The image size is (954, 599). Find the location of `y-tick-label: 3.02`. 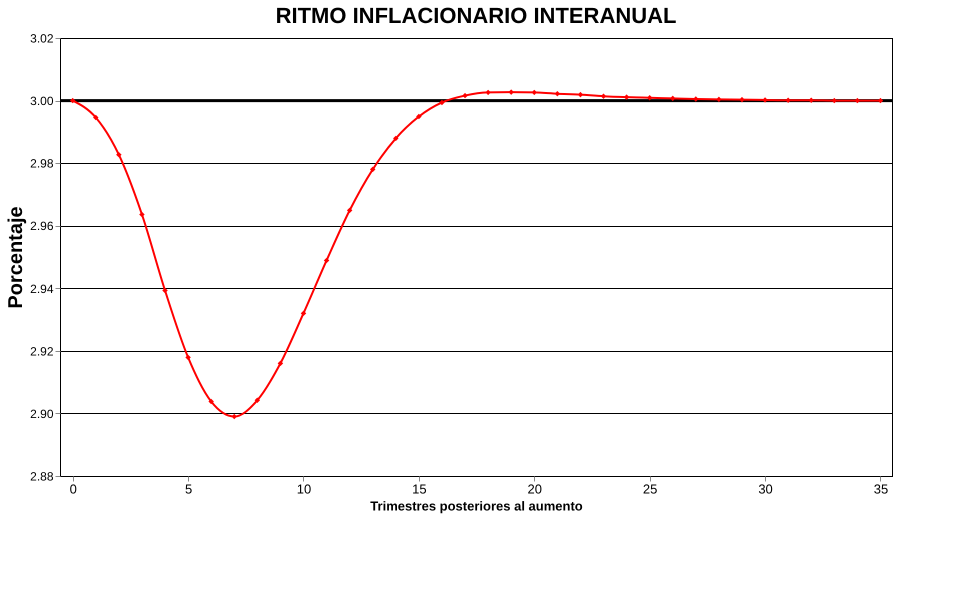

y-tick-label: 3.02 is located at coordinates (42, 39).